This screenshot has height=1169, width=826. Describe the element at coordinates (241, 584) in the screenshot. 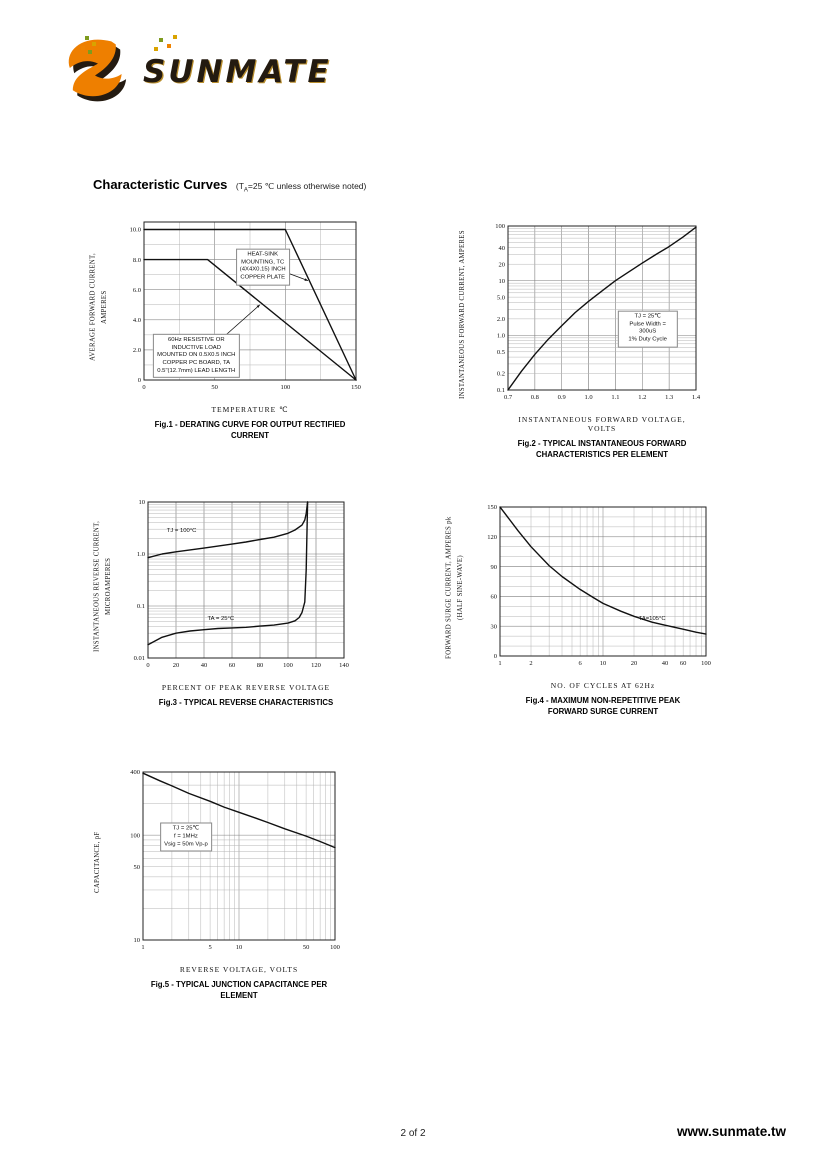

I see `fig3-plot: 0 20 40 60 80 100 120 140 10 1.0 0.1 0.01` at that location.